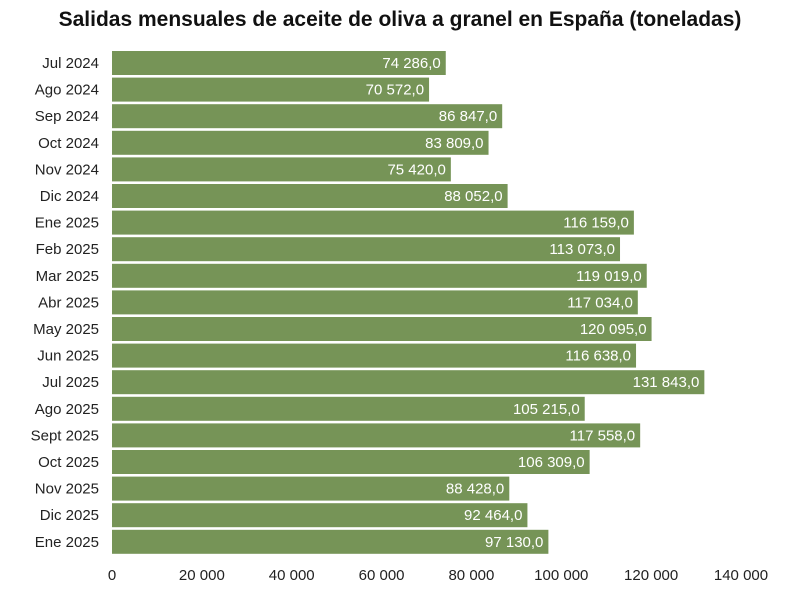 This screenshot has height=600, width=800. What do you see at coordinates (67, 249) in the screenshot?
I see `category-label: Feb 2025` at bounding box center [67, 249].